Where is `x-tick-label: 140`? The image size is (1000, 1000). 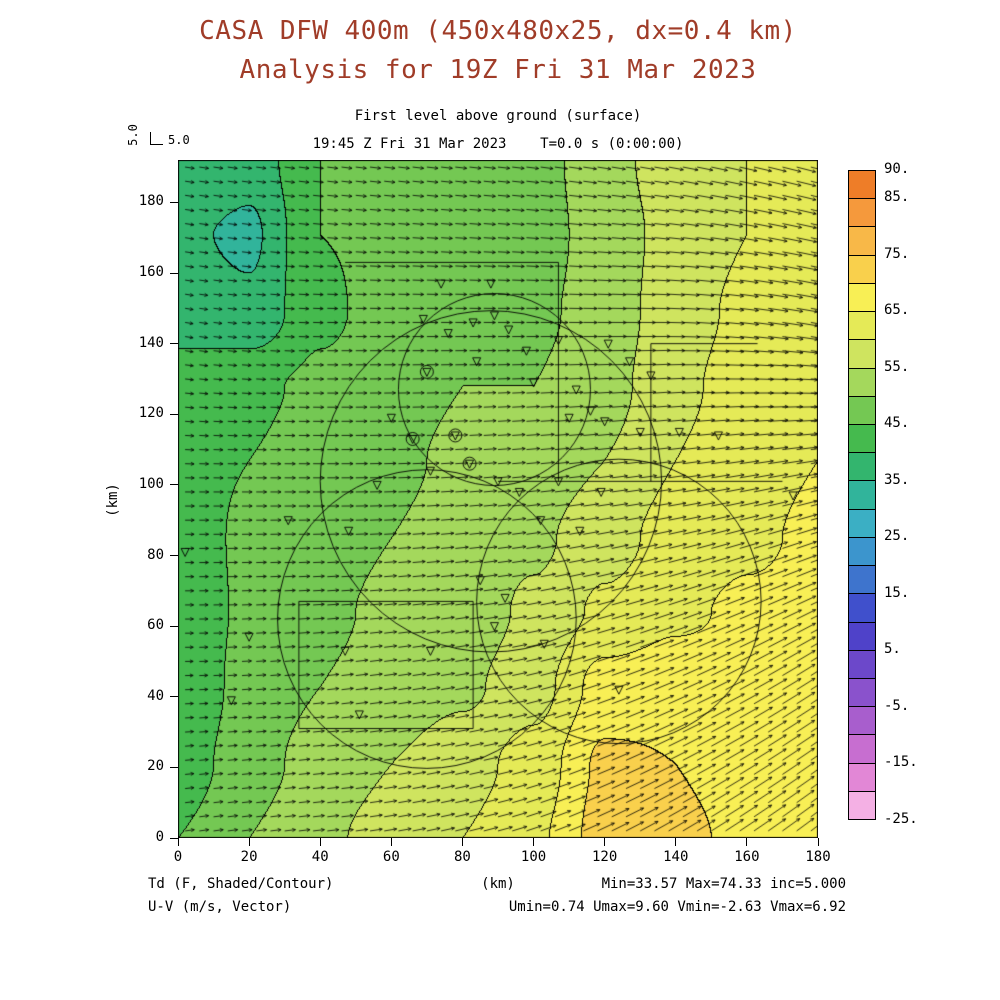 x-tick-label: 140 is located at coordinates (676, 857).